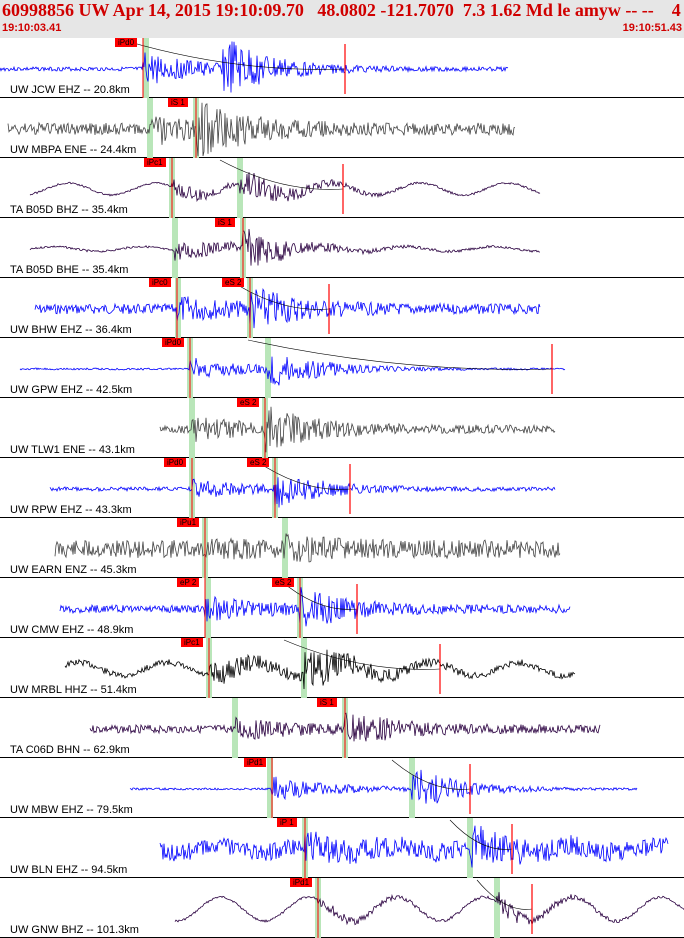  What do you see at coordinates (652, 28) in the screenshot?
I see `end-time: 19:10:51.43` at bounding box center [652, 28].